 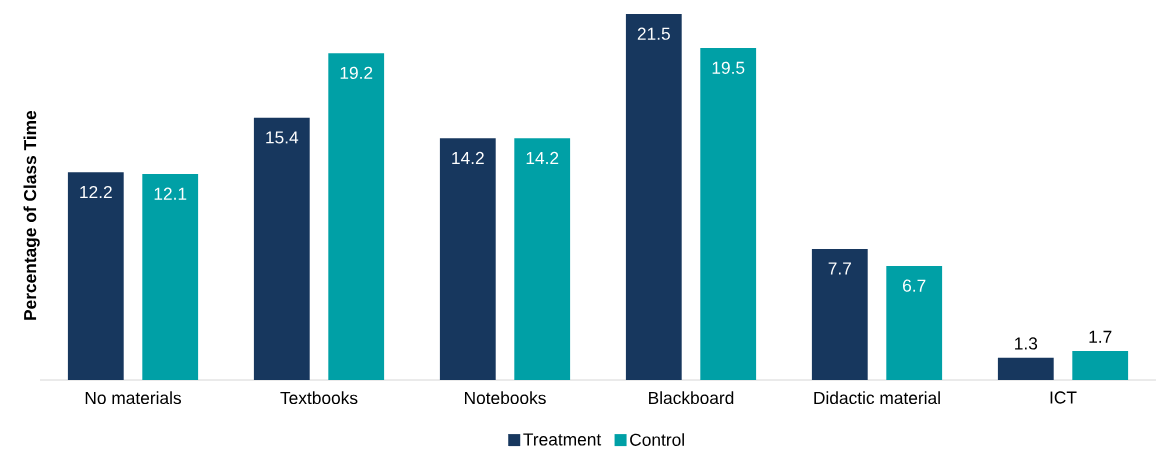 What do you see at coordinates (877, 398) in the screenshot?
I see `x-tick-label: Didactic material` at bounding box center [877, 398].